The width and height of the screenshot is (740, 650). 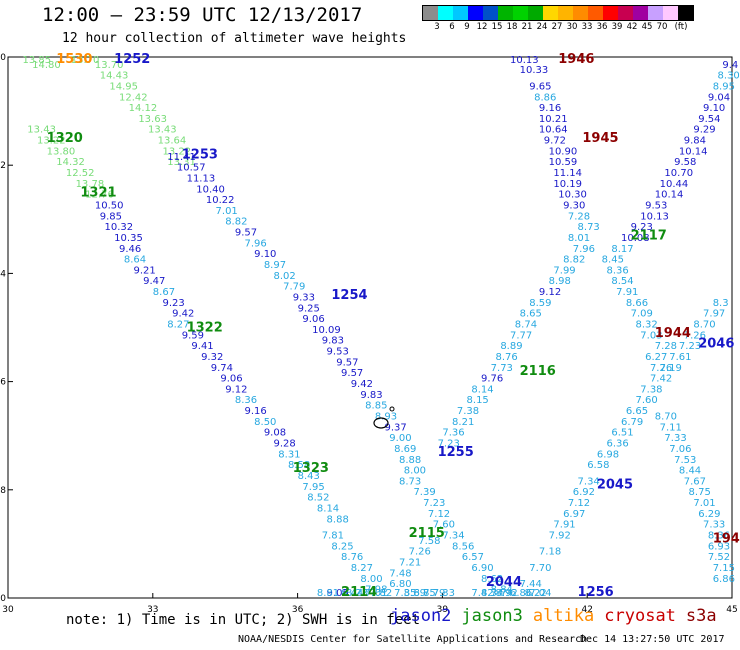 What do you see at coordinates (246, 233) in the screenshot?
I see `wave-height-value: 9.57` at bounding box center [246, 233].